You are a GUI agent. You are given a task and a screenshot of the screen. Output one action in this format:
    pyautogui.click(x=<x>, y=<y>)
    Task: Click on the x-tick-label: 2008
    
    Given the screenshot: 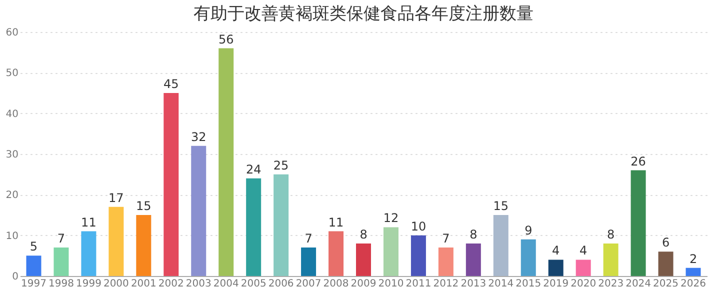 What is the action you would take?
    pyautogui.click(x=336, y=284)
    